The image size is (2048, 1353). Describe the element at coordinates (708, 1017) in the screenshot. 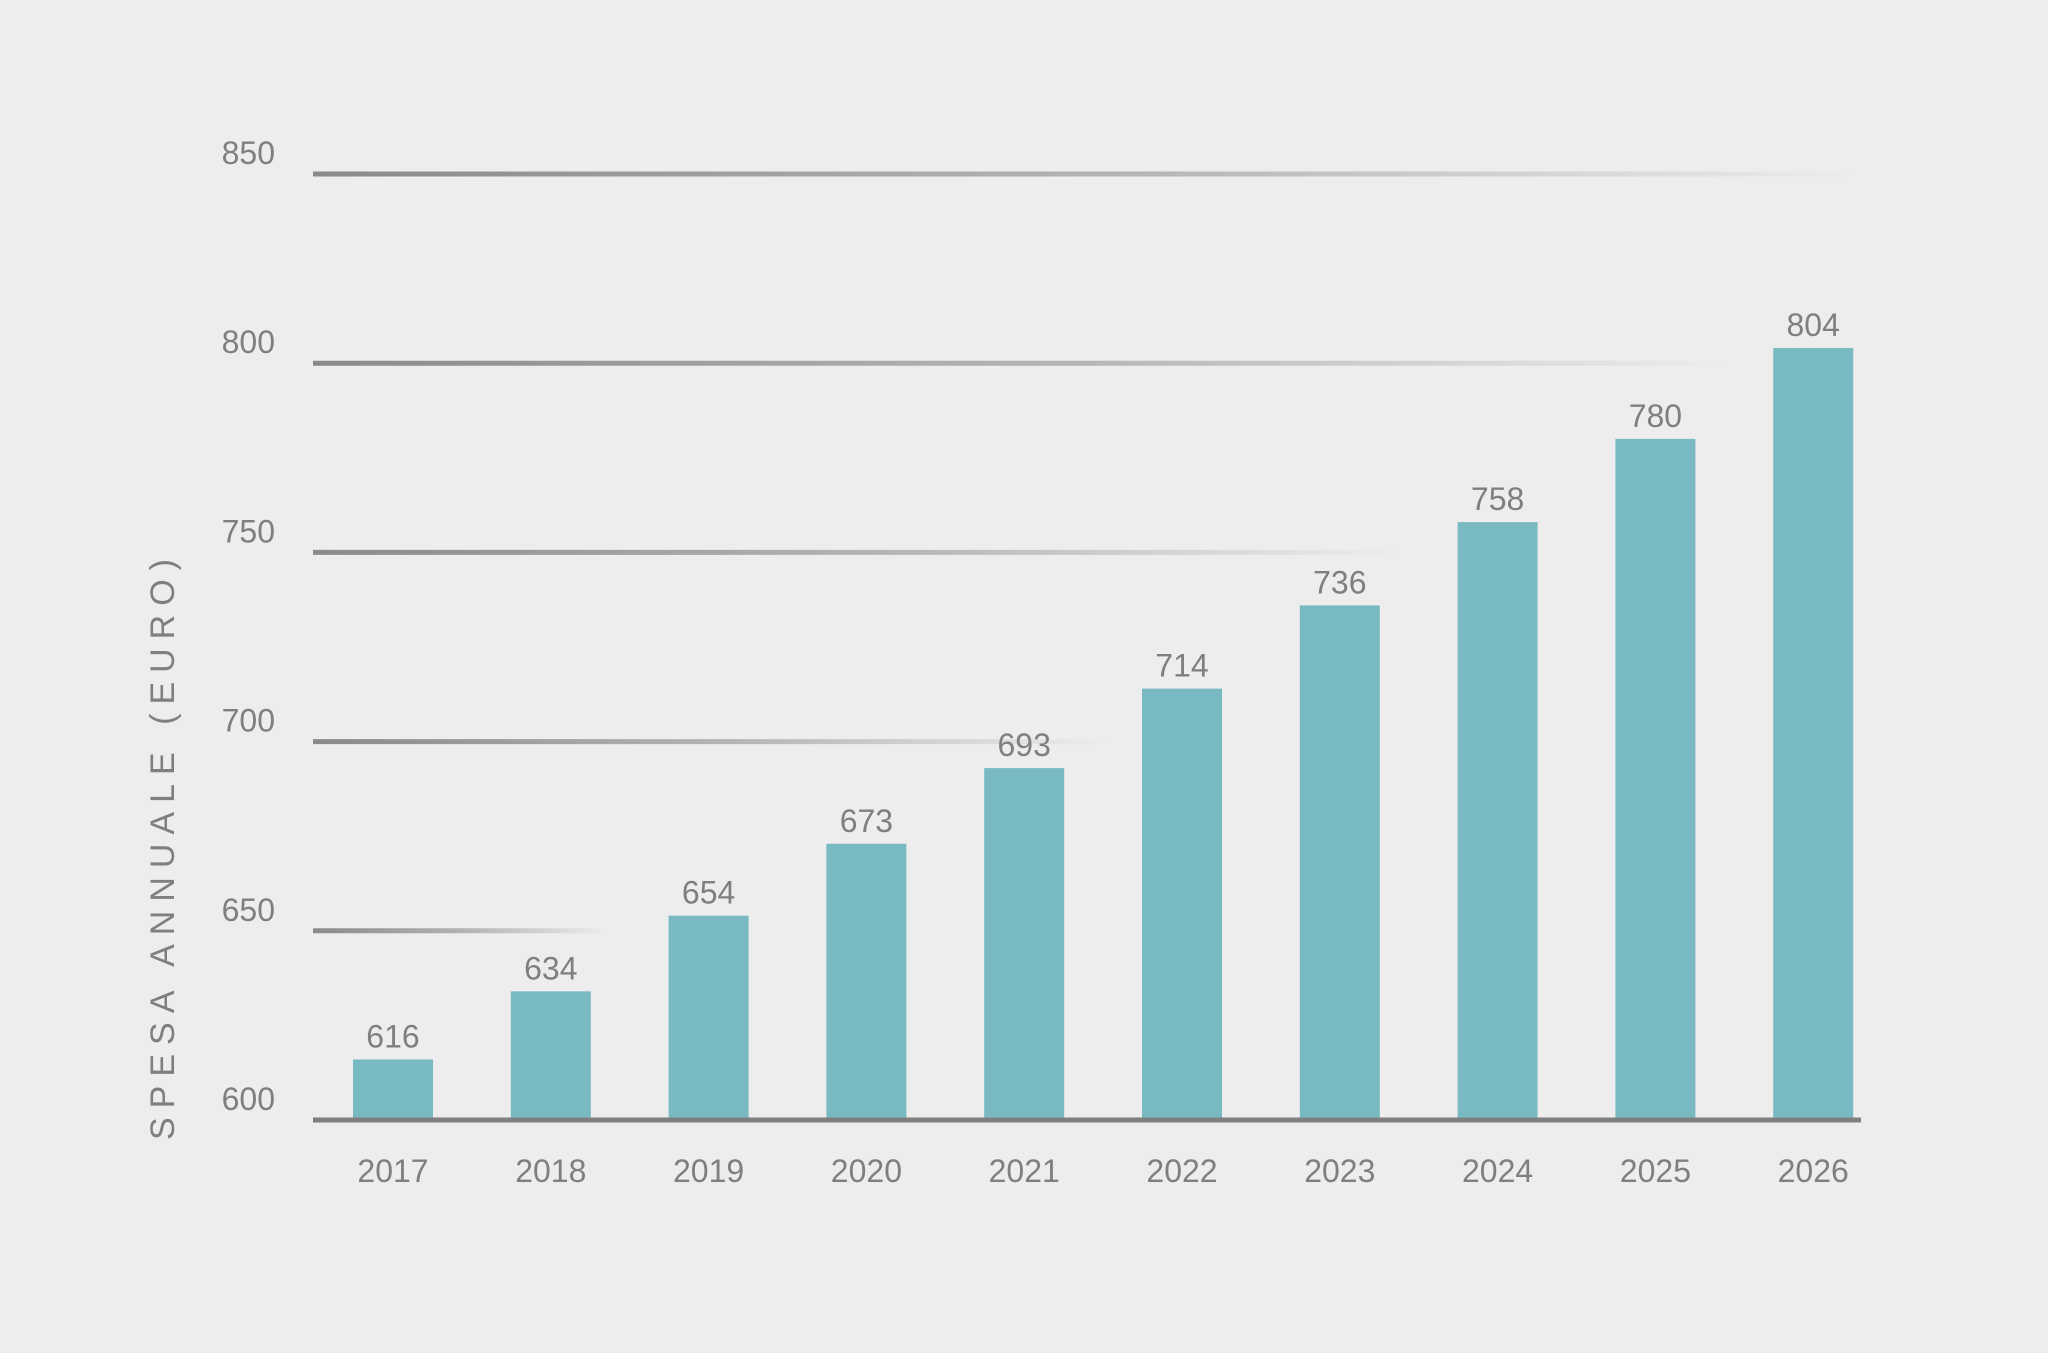

I see `bar-2019` at that location.